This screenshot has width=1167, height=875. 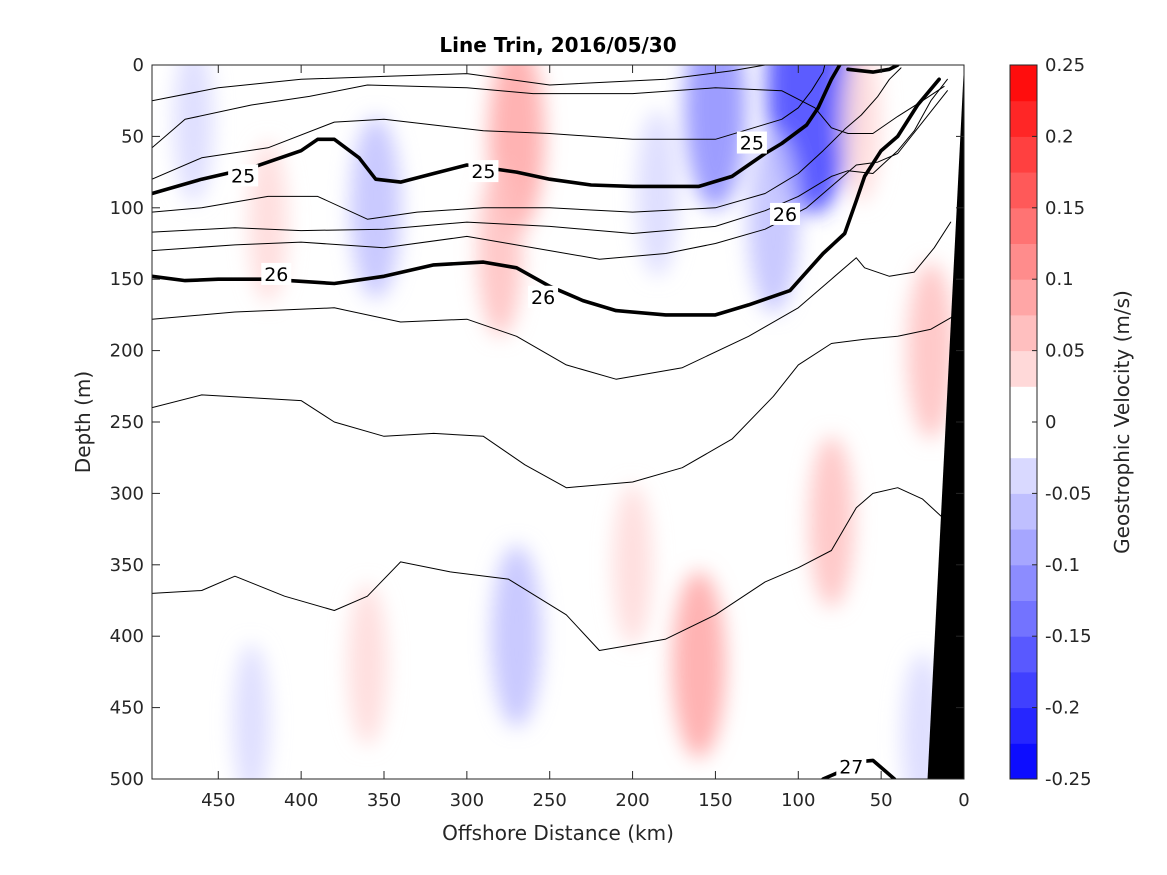 What do you see at coordinates (127, 279) in the screenshot?
I see `y-tick-label: 150` at bounding box center [127, 279].